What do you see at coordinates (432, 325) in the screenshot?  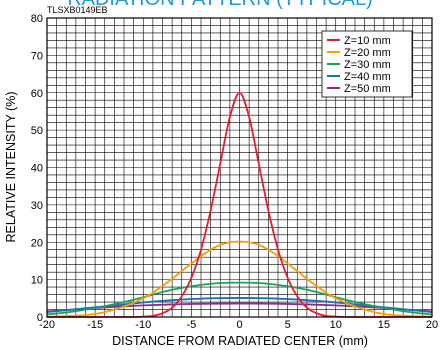 I see `x-tick-label: 20` at bounding box center [432, 325].